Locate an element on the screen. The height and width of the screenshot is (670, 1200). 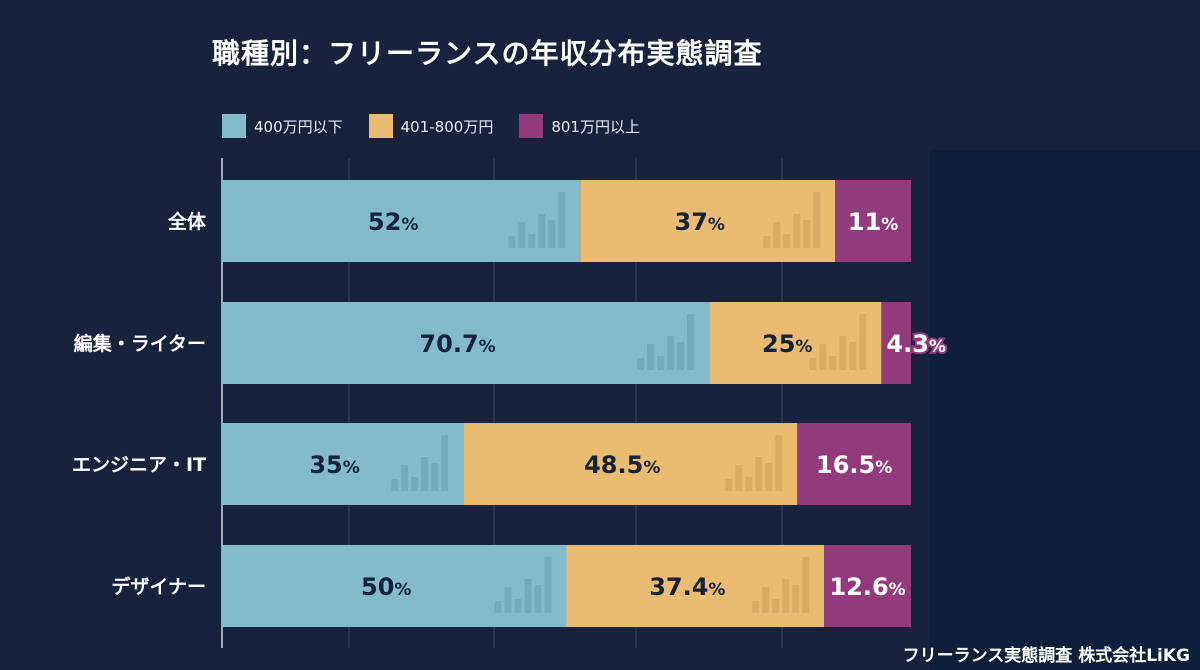
data-label: 12.6% is located at coordinates (867, 587).